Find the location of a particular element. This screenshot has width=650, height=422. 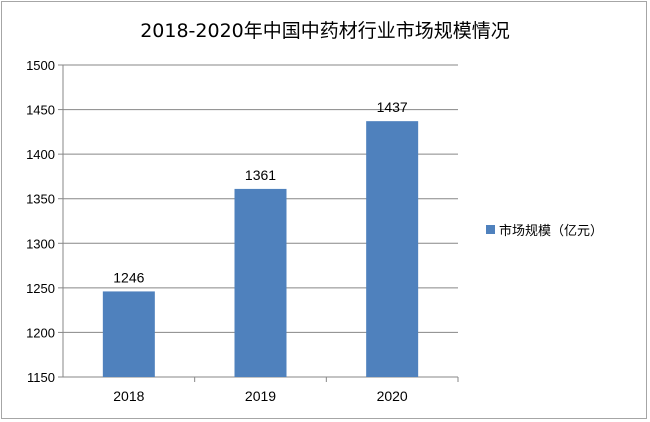

data-label-2018: 1246 is located at coordinates (128, 277).